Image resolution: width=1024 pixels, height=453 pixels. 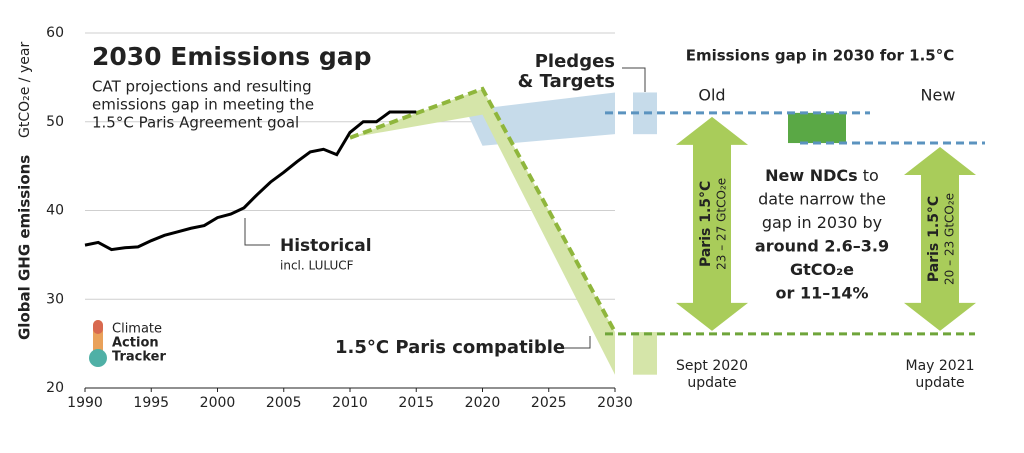 What do you see at coordinates (25, 90) in the screenshot?
I see `y-axis-unit: GtCO₂e / year` at bounding box center [25, 90].